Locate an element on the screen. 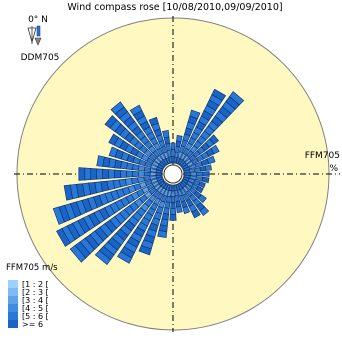 The height and width of the screenshot is (343, 342). sector-130-spike is located at coordinates (193, 192).